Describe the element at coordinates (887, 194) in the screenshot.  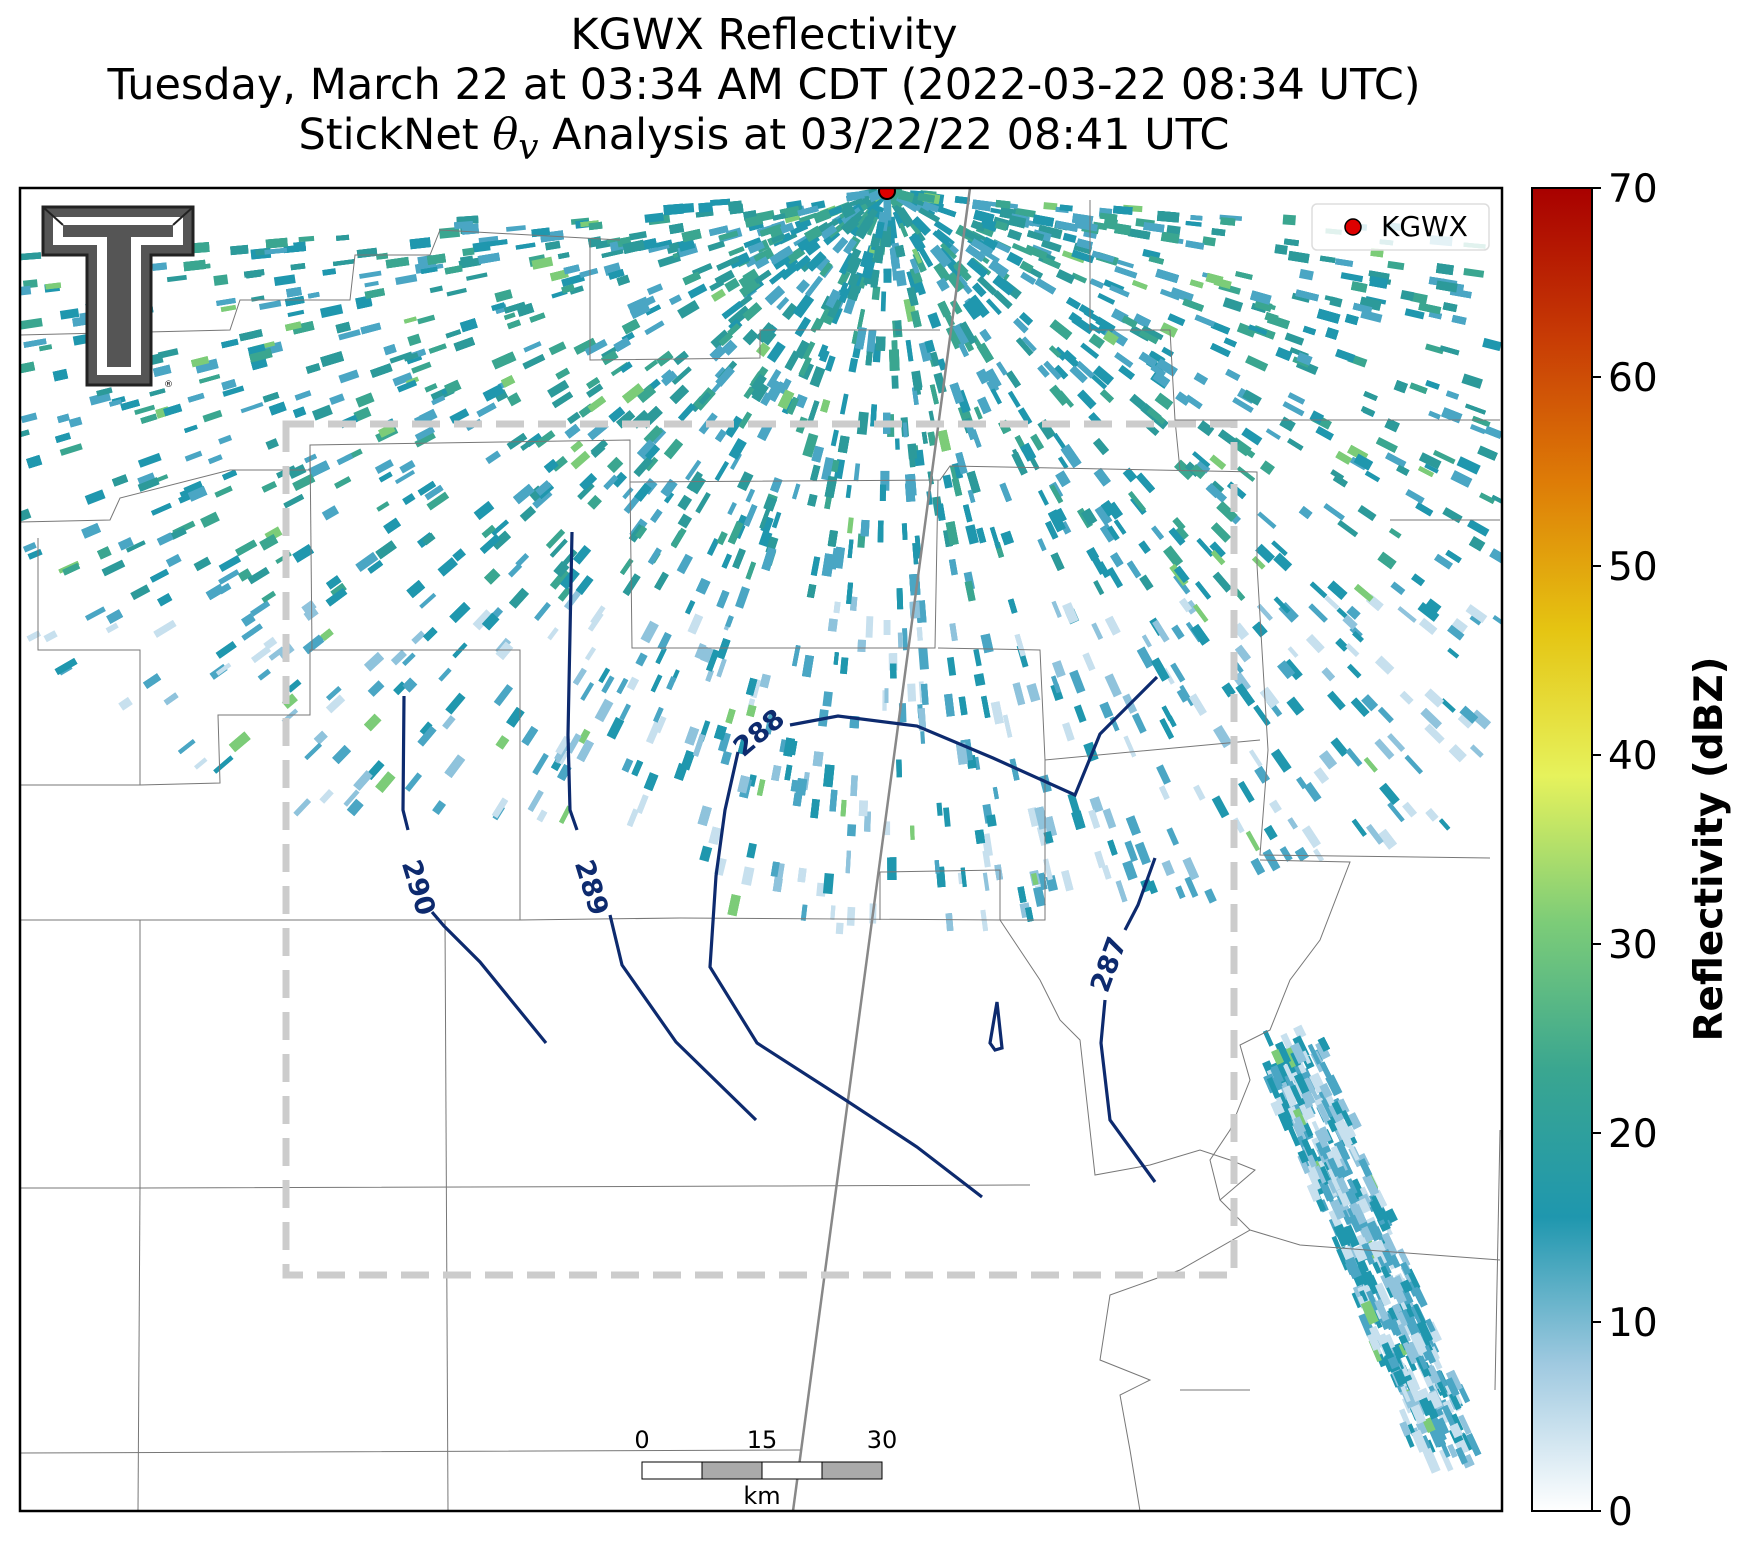
I see `radar-site-marker` at that location.